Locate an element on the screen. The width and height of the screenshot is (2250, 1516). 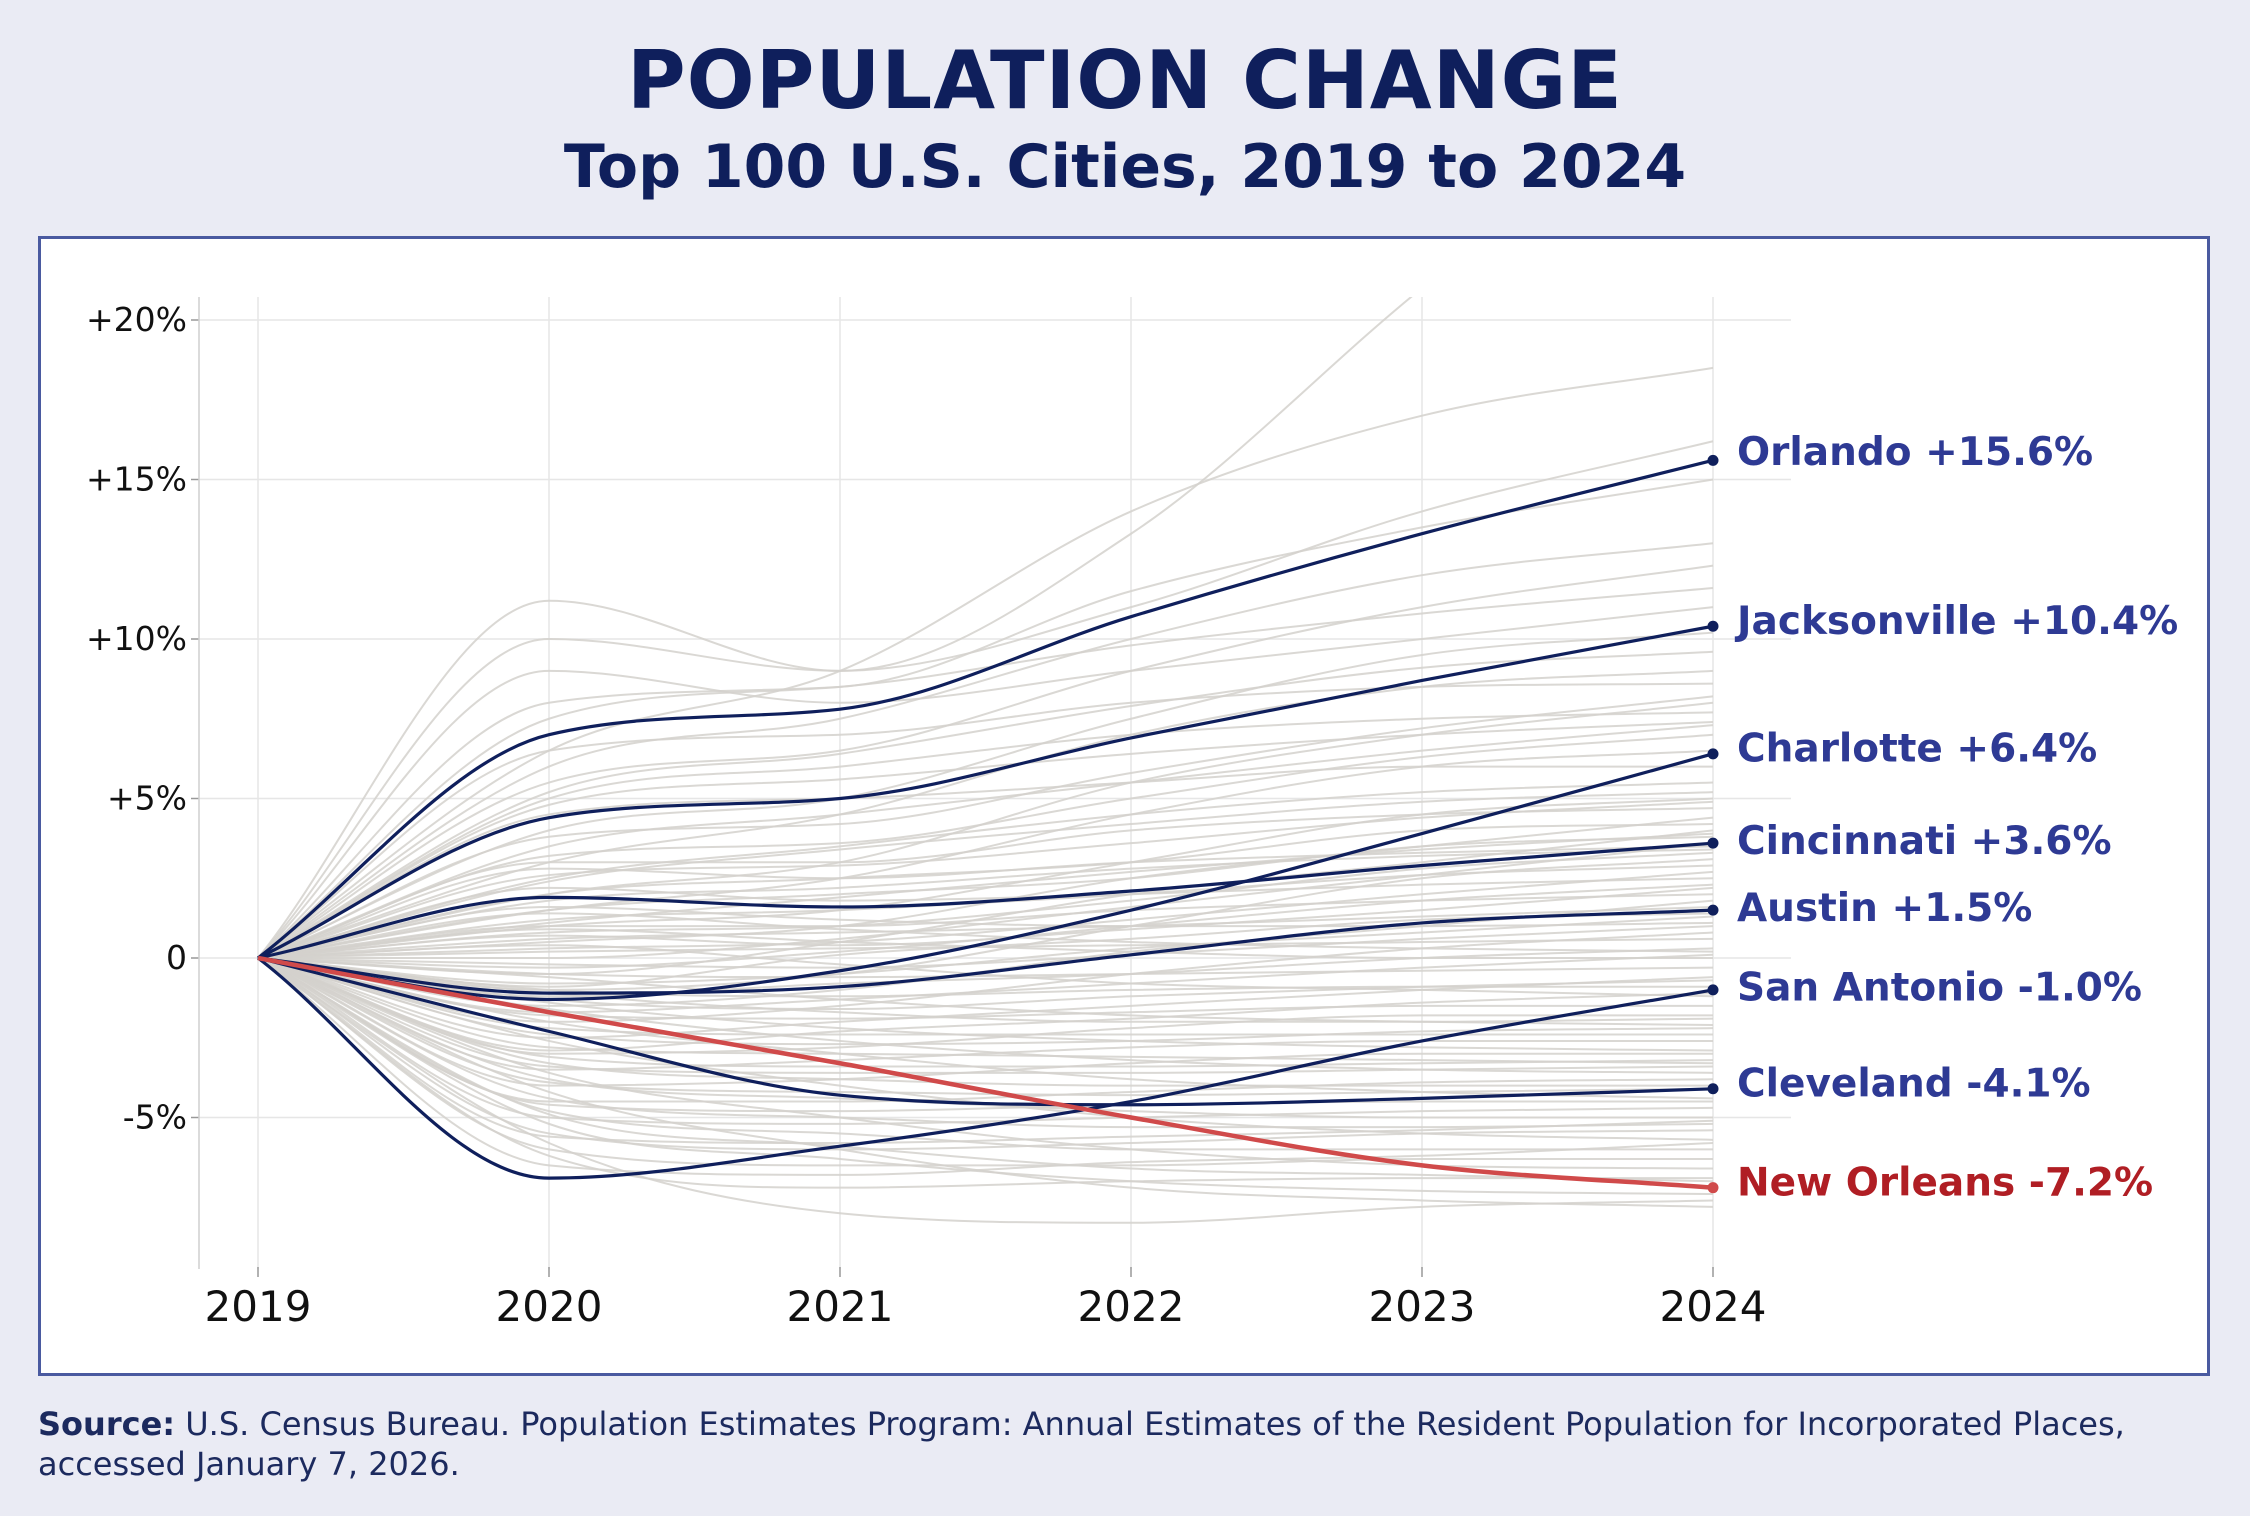
chart-subtitle: Top 100 U.S. Cities, 2019 to 2024 is located at coordinates (1125, 167).